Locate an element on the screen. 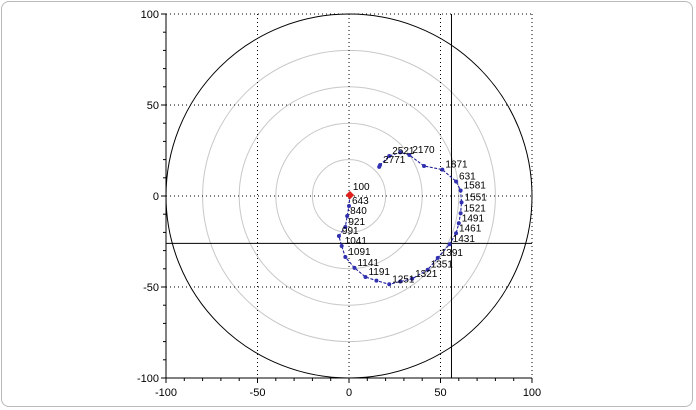 The width and height of the screenshot is (696, 410). range-ring is located at coordinates (349, 196).